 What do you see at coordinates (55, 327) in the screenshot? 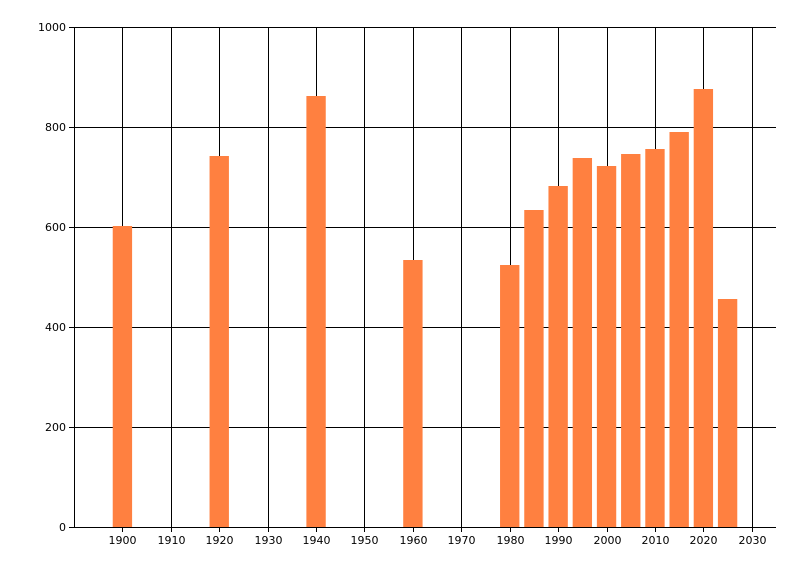
I see `y-tick-label: 400` at bounding box center [55, 327].